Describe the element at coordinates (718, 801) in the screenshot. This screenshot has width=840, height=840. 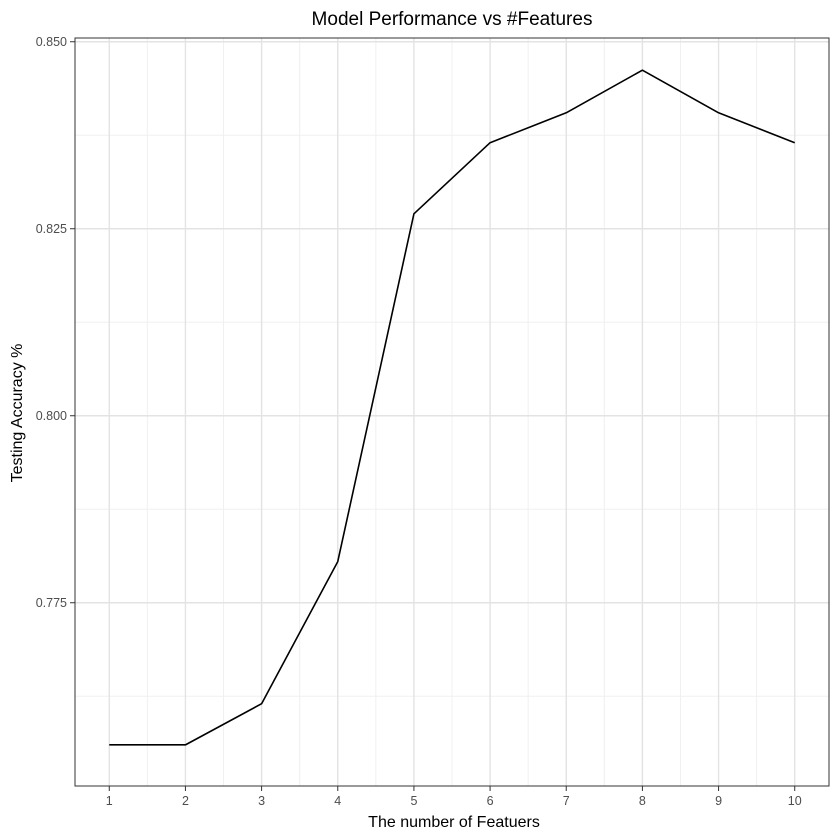
I see `x-tick-label: 9` at that location.